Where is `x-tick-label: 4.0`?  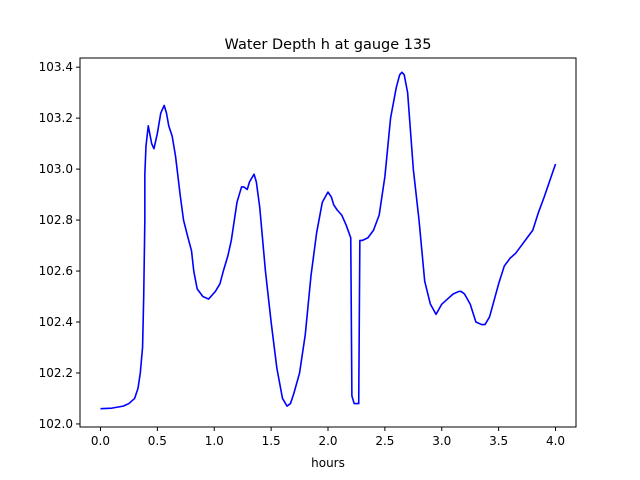 x-tick-label: 4.0 is located at coordinates (555, 441).